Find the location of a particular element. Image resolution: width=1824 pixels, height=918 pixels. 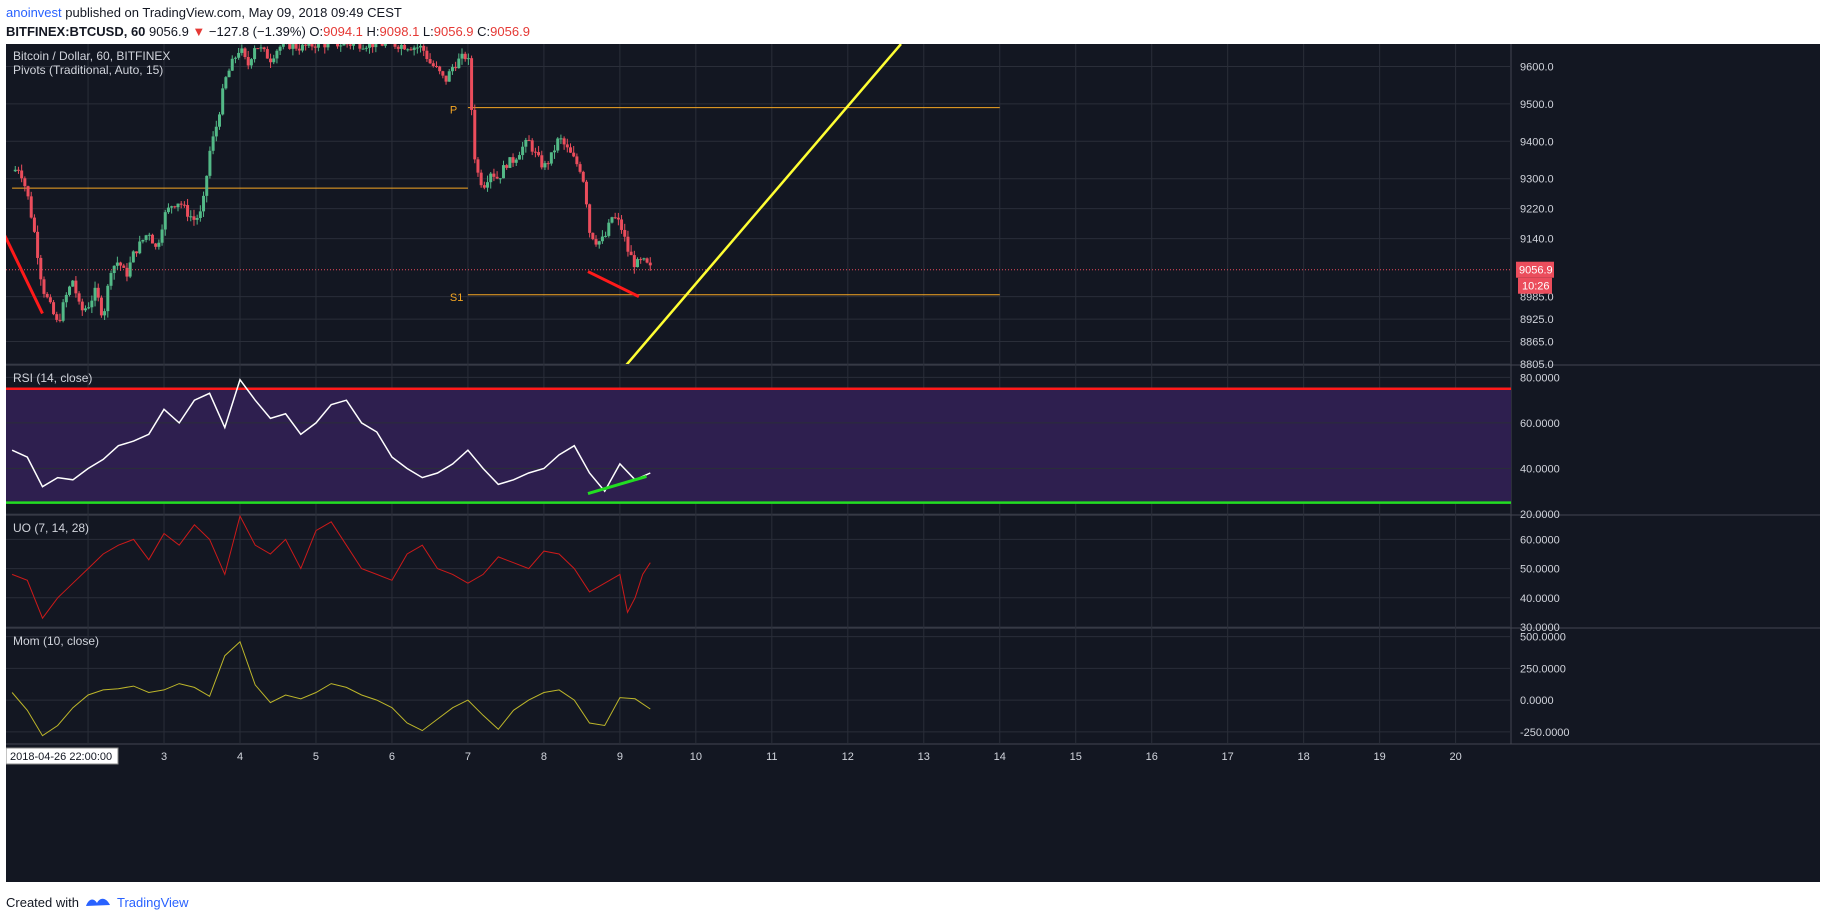

red-trendline is located at coordinates (613, 284).